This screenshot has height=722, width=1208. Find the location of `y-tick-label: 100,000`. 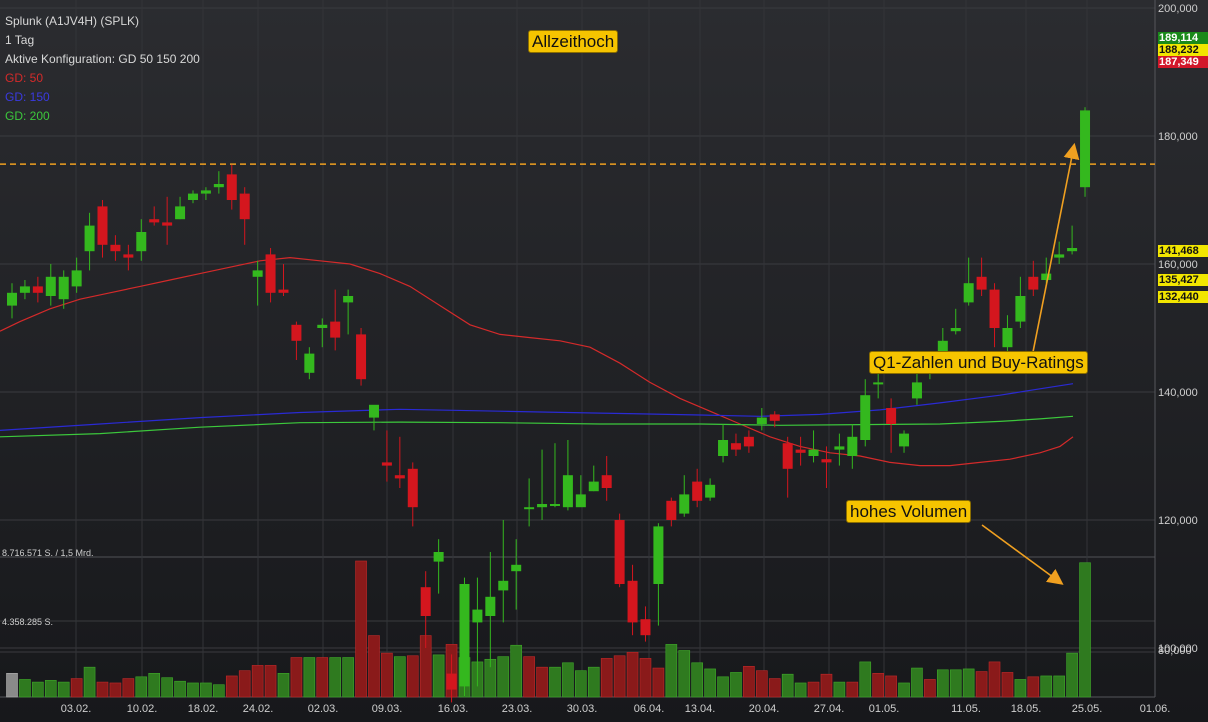

y-tick-label: 100,000 is located at coordinates (1178, 649).